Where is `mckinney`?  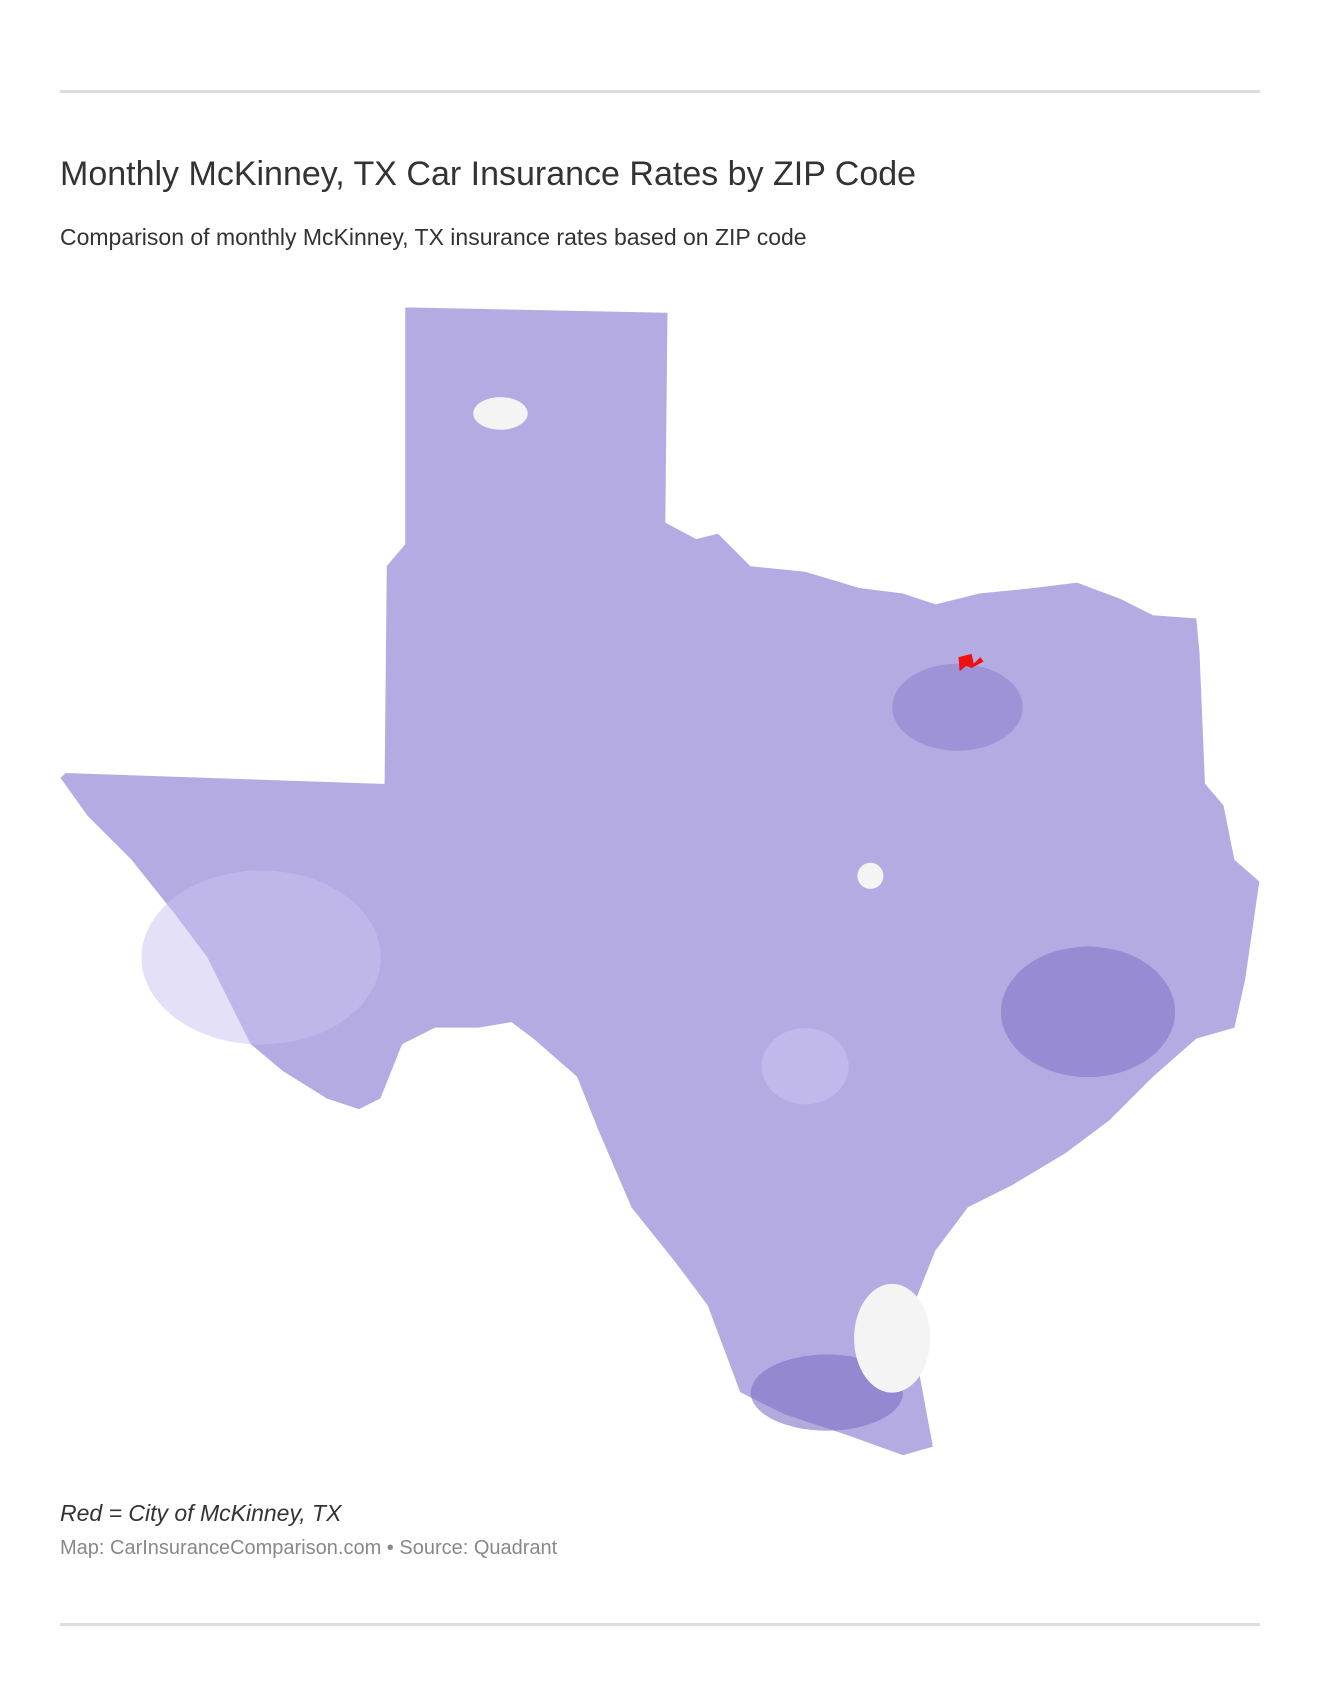
mckinney is located at coordinates (971, 662).